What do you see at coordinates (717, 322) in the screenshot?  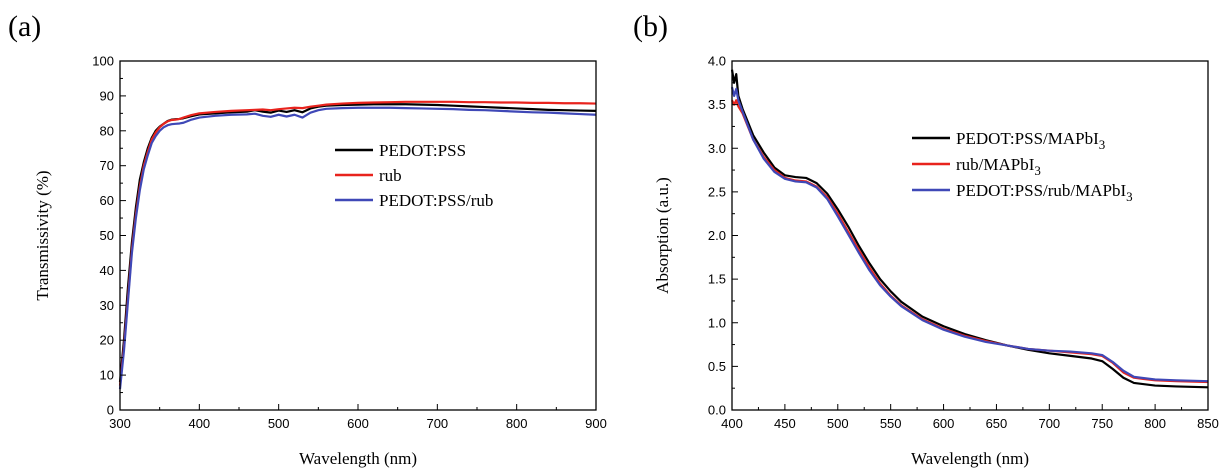 I see `y-tick-label: 1.0` at bounding box center [717, 322].